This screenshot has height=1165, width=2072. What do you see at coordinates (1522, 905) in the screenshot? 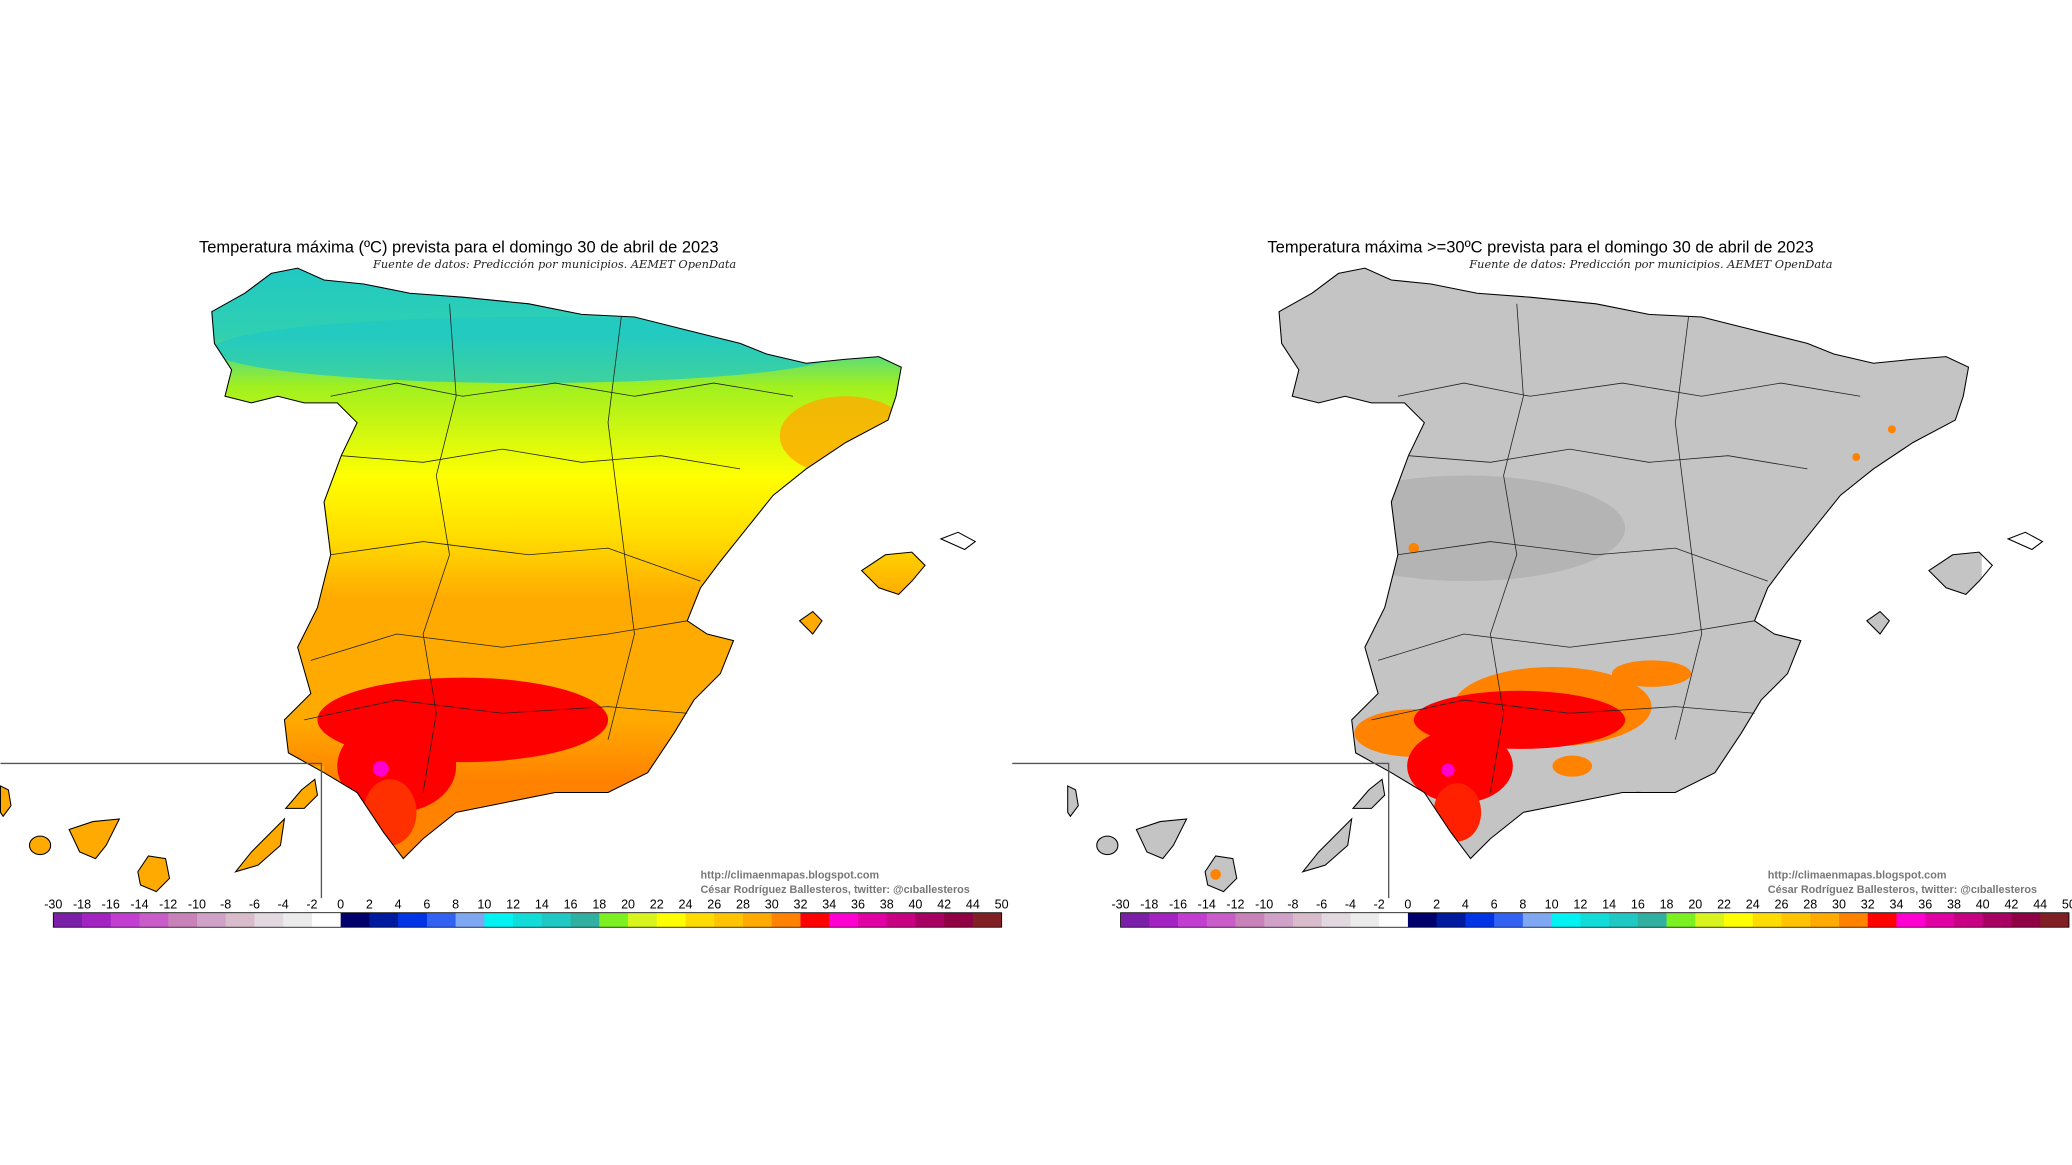
I see `colorbar-tick-label: 8` at bounding box center [1522, 905].